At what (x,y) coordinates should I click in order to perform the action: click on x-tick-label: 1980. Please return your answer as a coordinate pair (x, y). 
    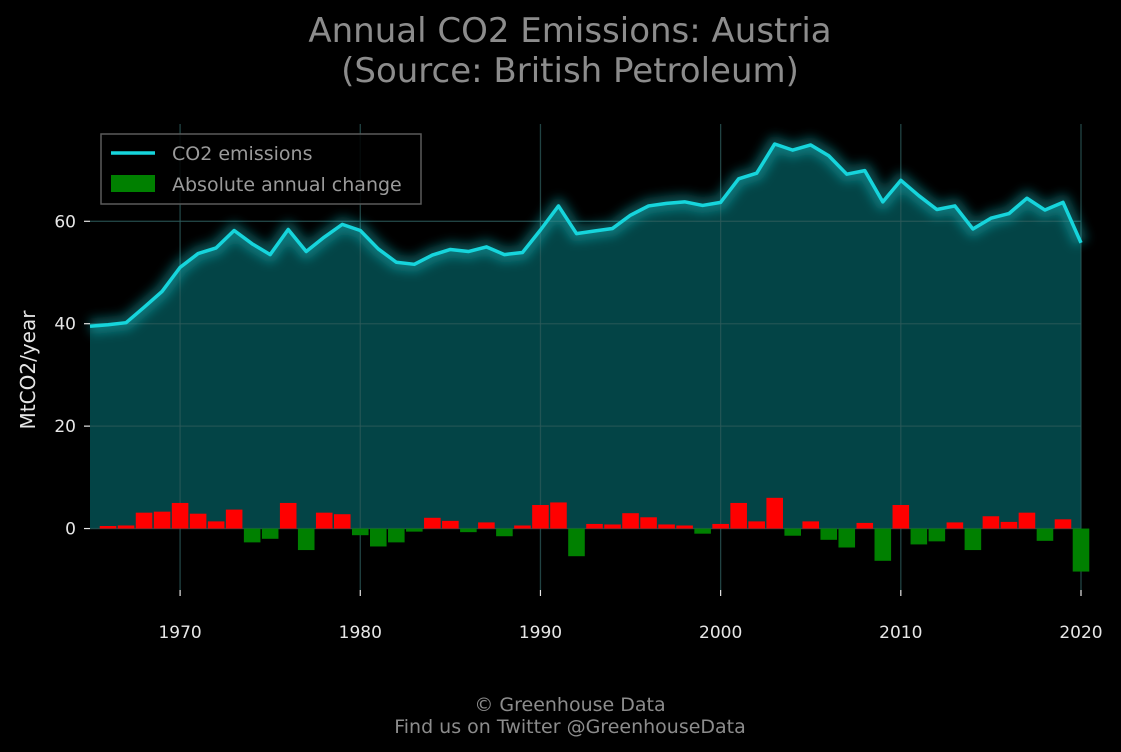
    Looking at the image, I should click on (360, 633).